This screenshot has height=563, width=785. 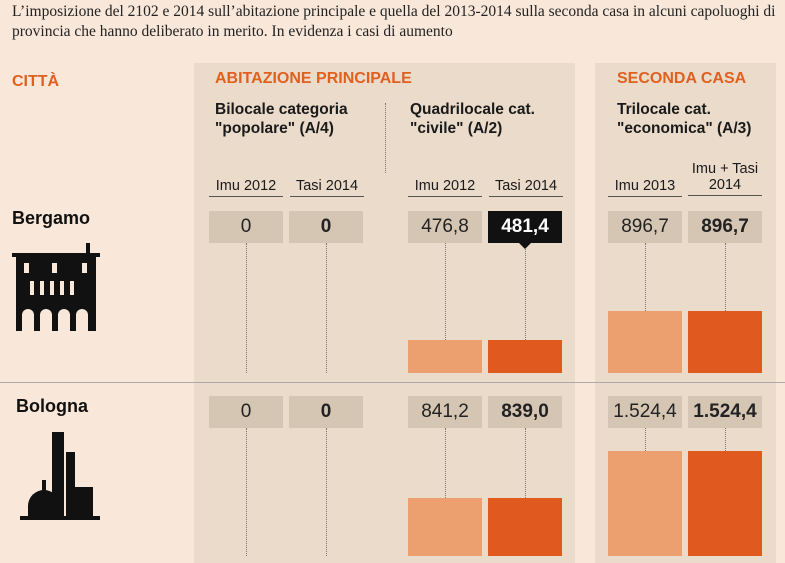 What do you see at coordinates (313, 78) in the screenshot?
I see `section-main-home: ABITAZIONE PRINCIPALE` at bounding box center [313, 78].